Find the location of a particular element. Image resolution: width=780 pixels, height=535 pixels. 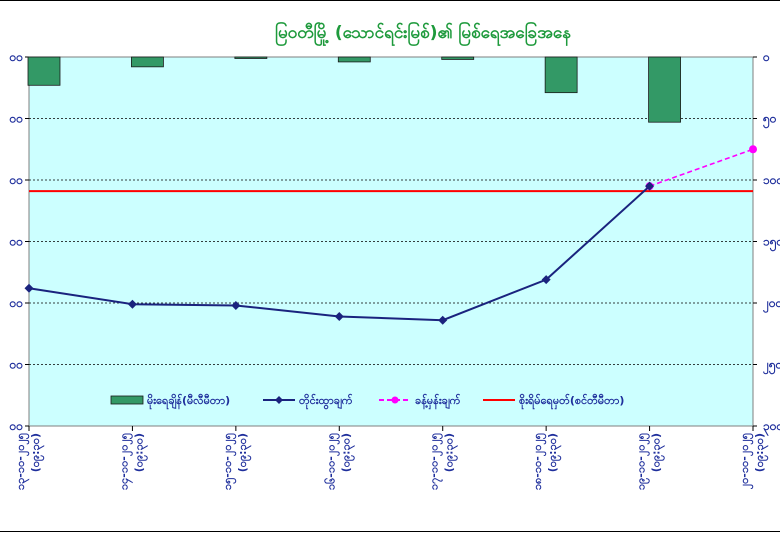

right-tick-label: ၂၀၀ is located at coordinates (771, 305).